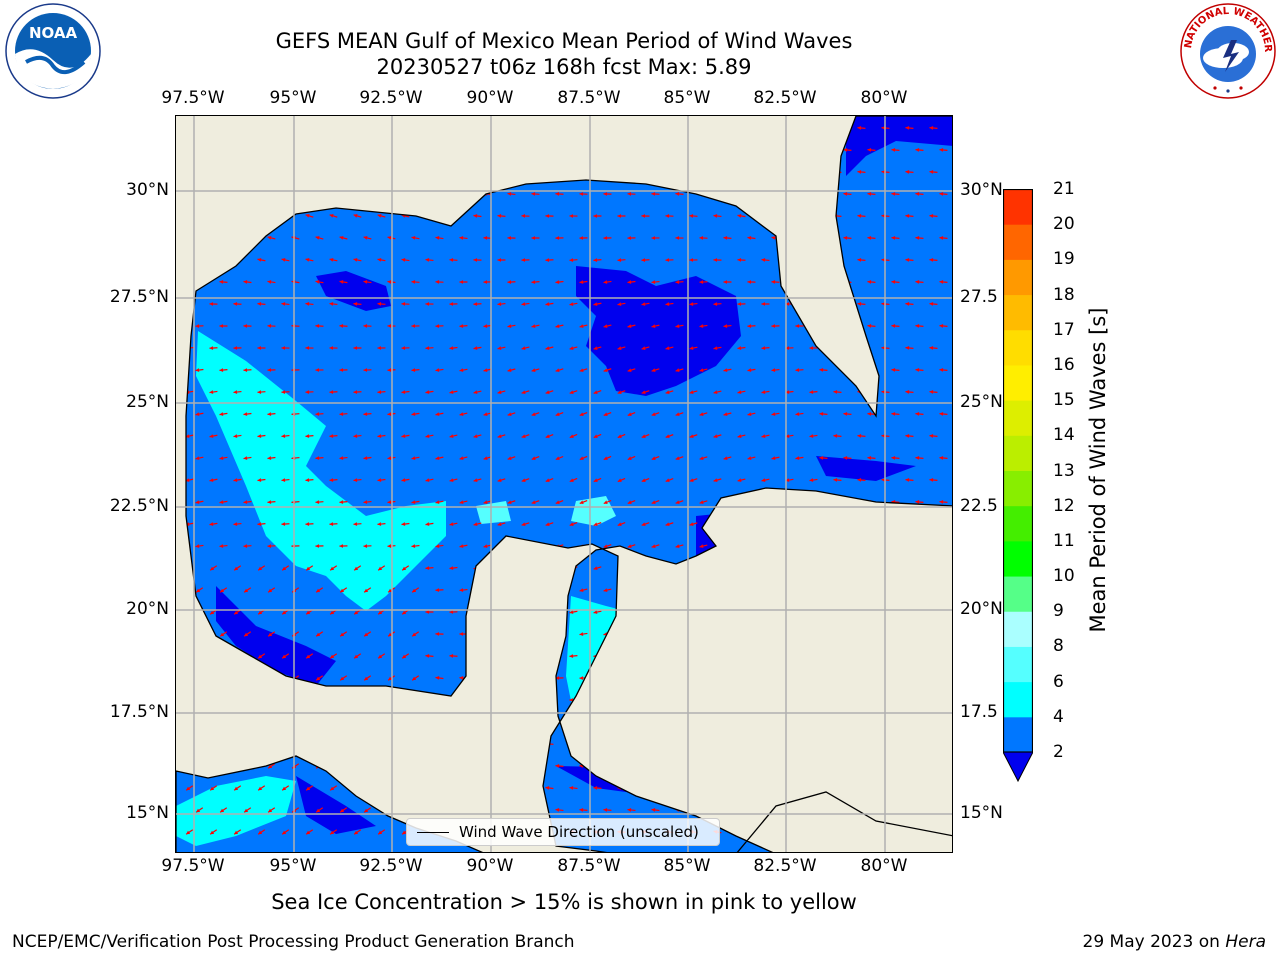  I want to click on noaa-logo: NOAA, so click(53, 51).